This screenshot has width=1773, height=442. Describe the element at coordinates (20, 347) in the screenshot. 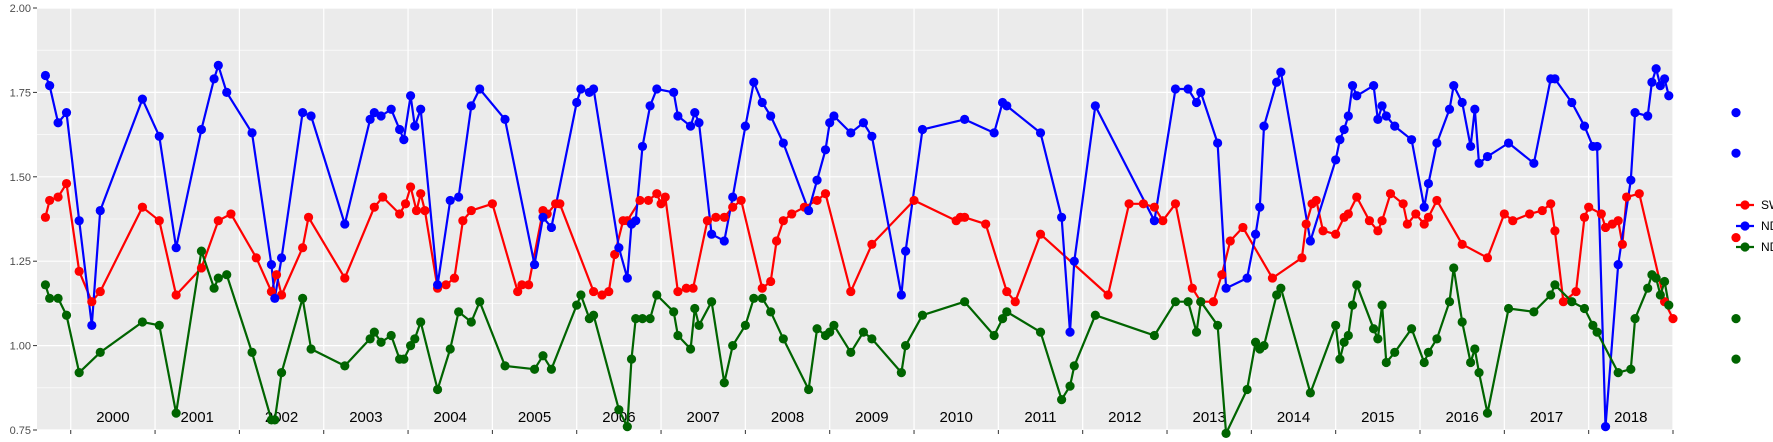

I see `y-tick-label: 1.00` at that location.